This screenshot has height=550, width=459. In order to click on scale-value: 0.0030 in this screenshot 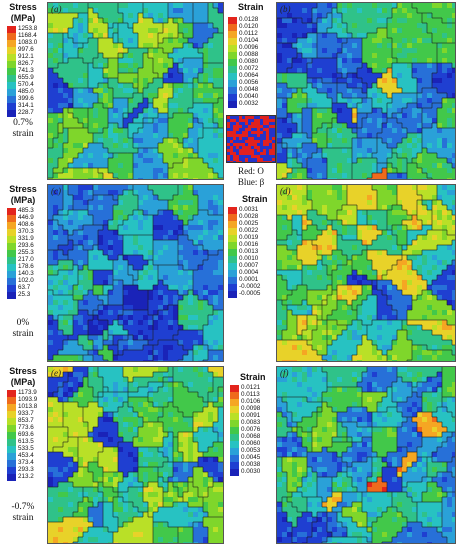, I will do `click(251, 471)`.